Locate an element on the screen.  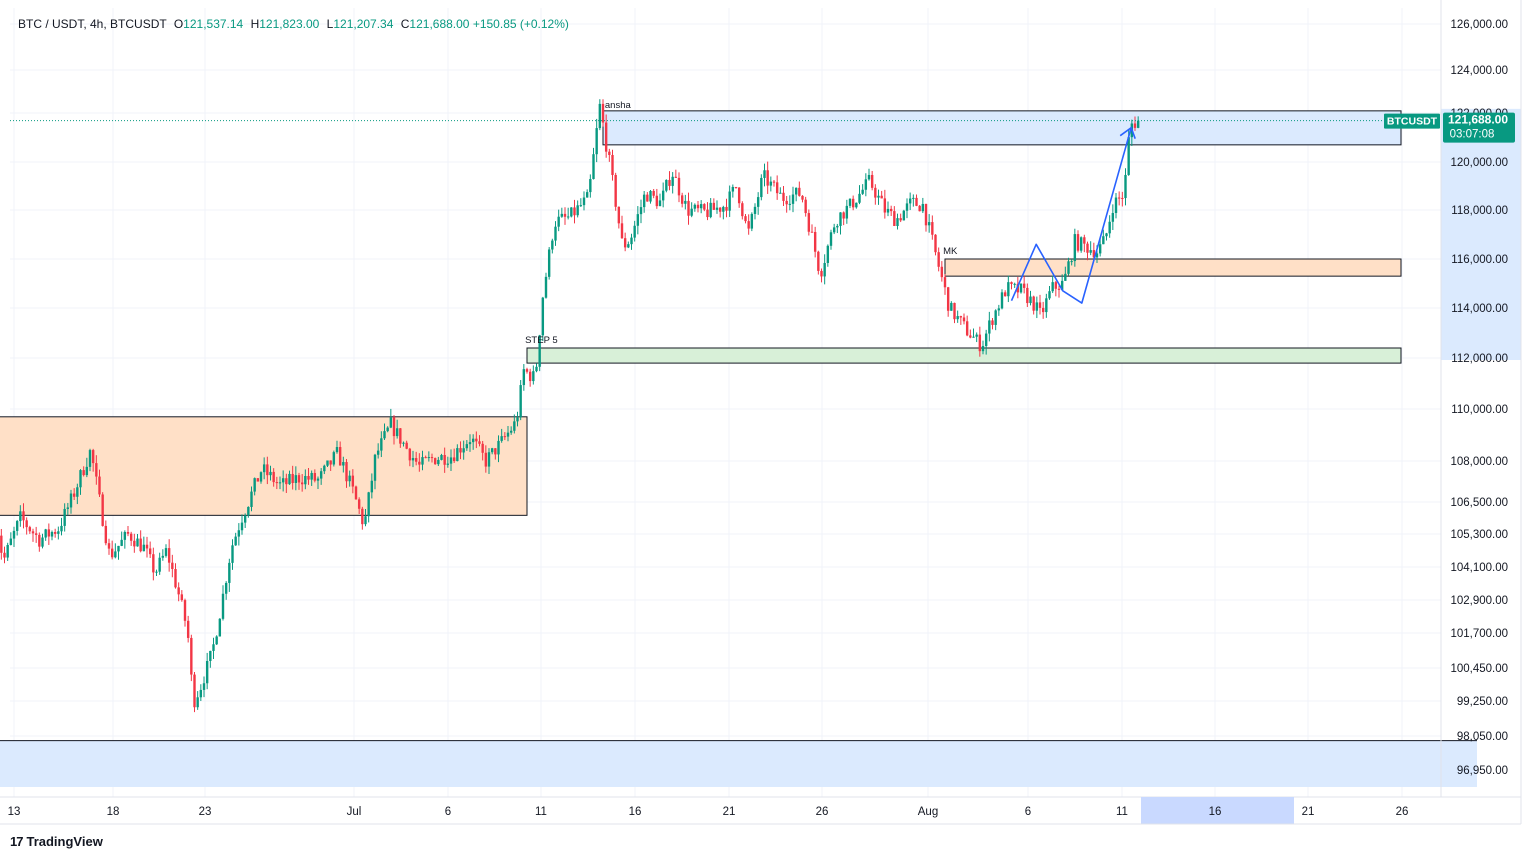
symbol-title: BTC / USDT, 4h, BTCUSDT is located at coordinates (92, 24).